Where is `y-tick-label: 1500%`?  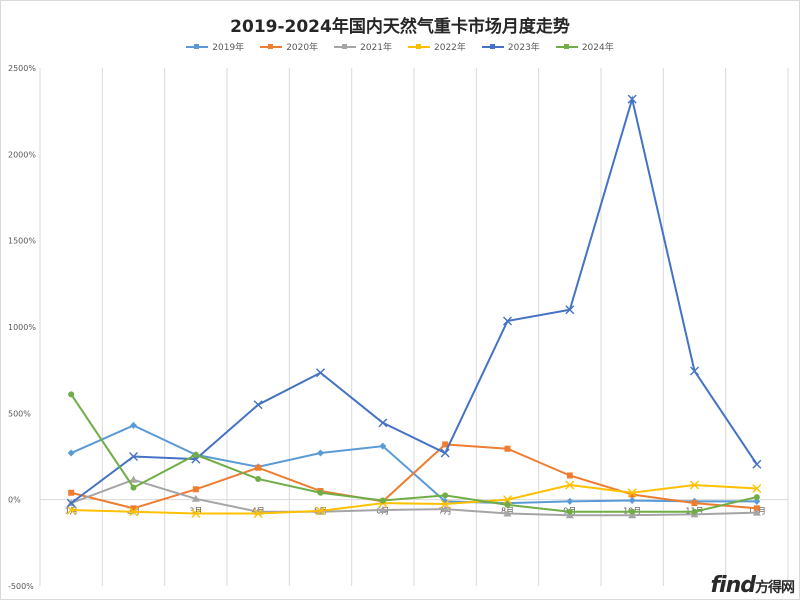 y-tick-label: 1500% is located at coordinates (22, 241).